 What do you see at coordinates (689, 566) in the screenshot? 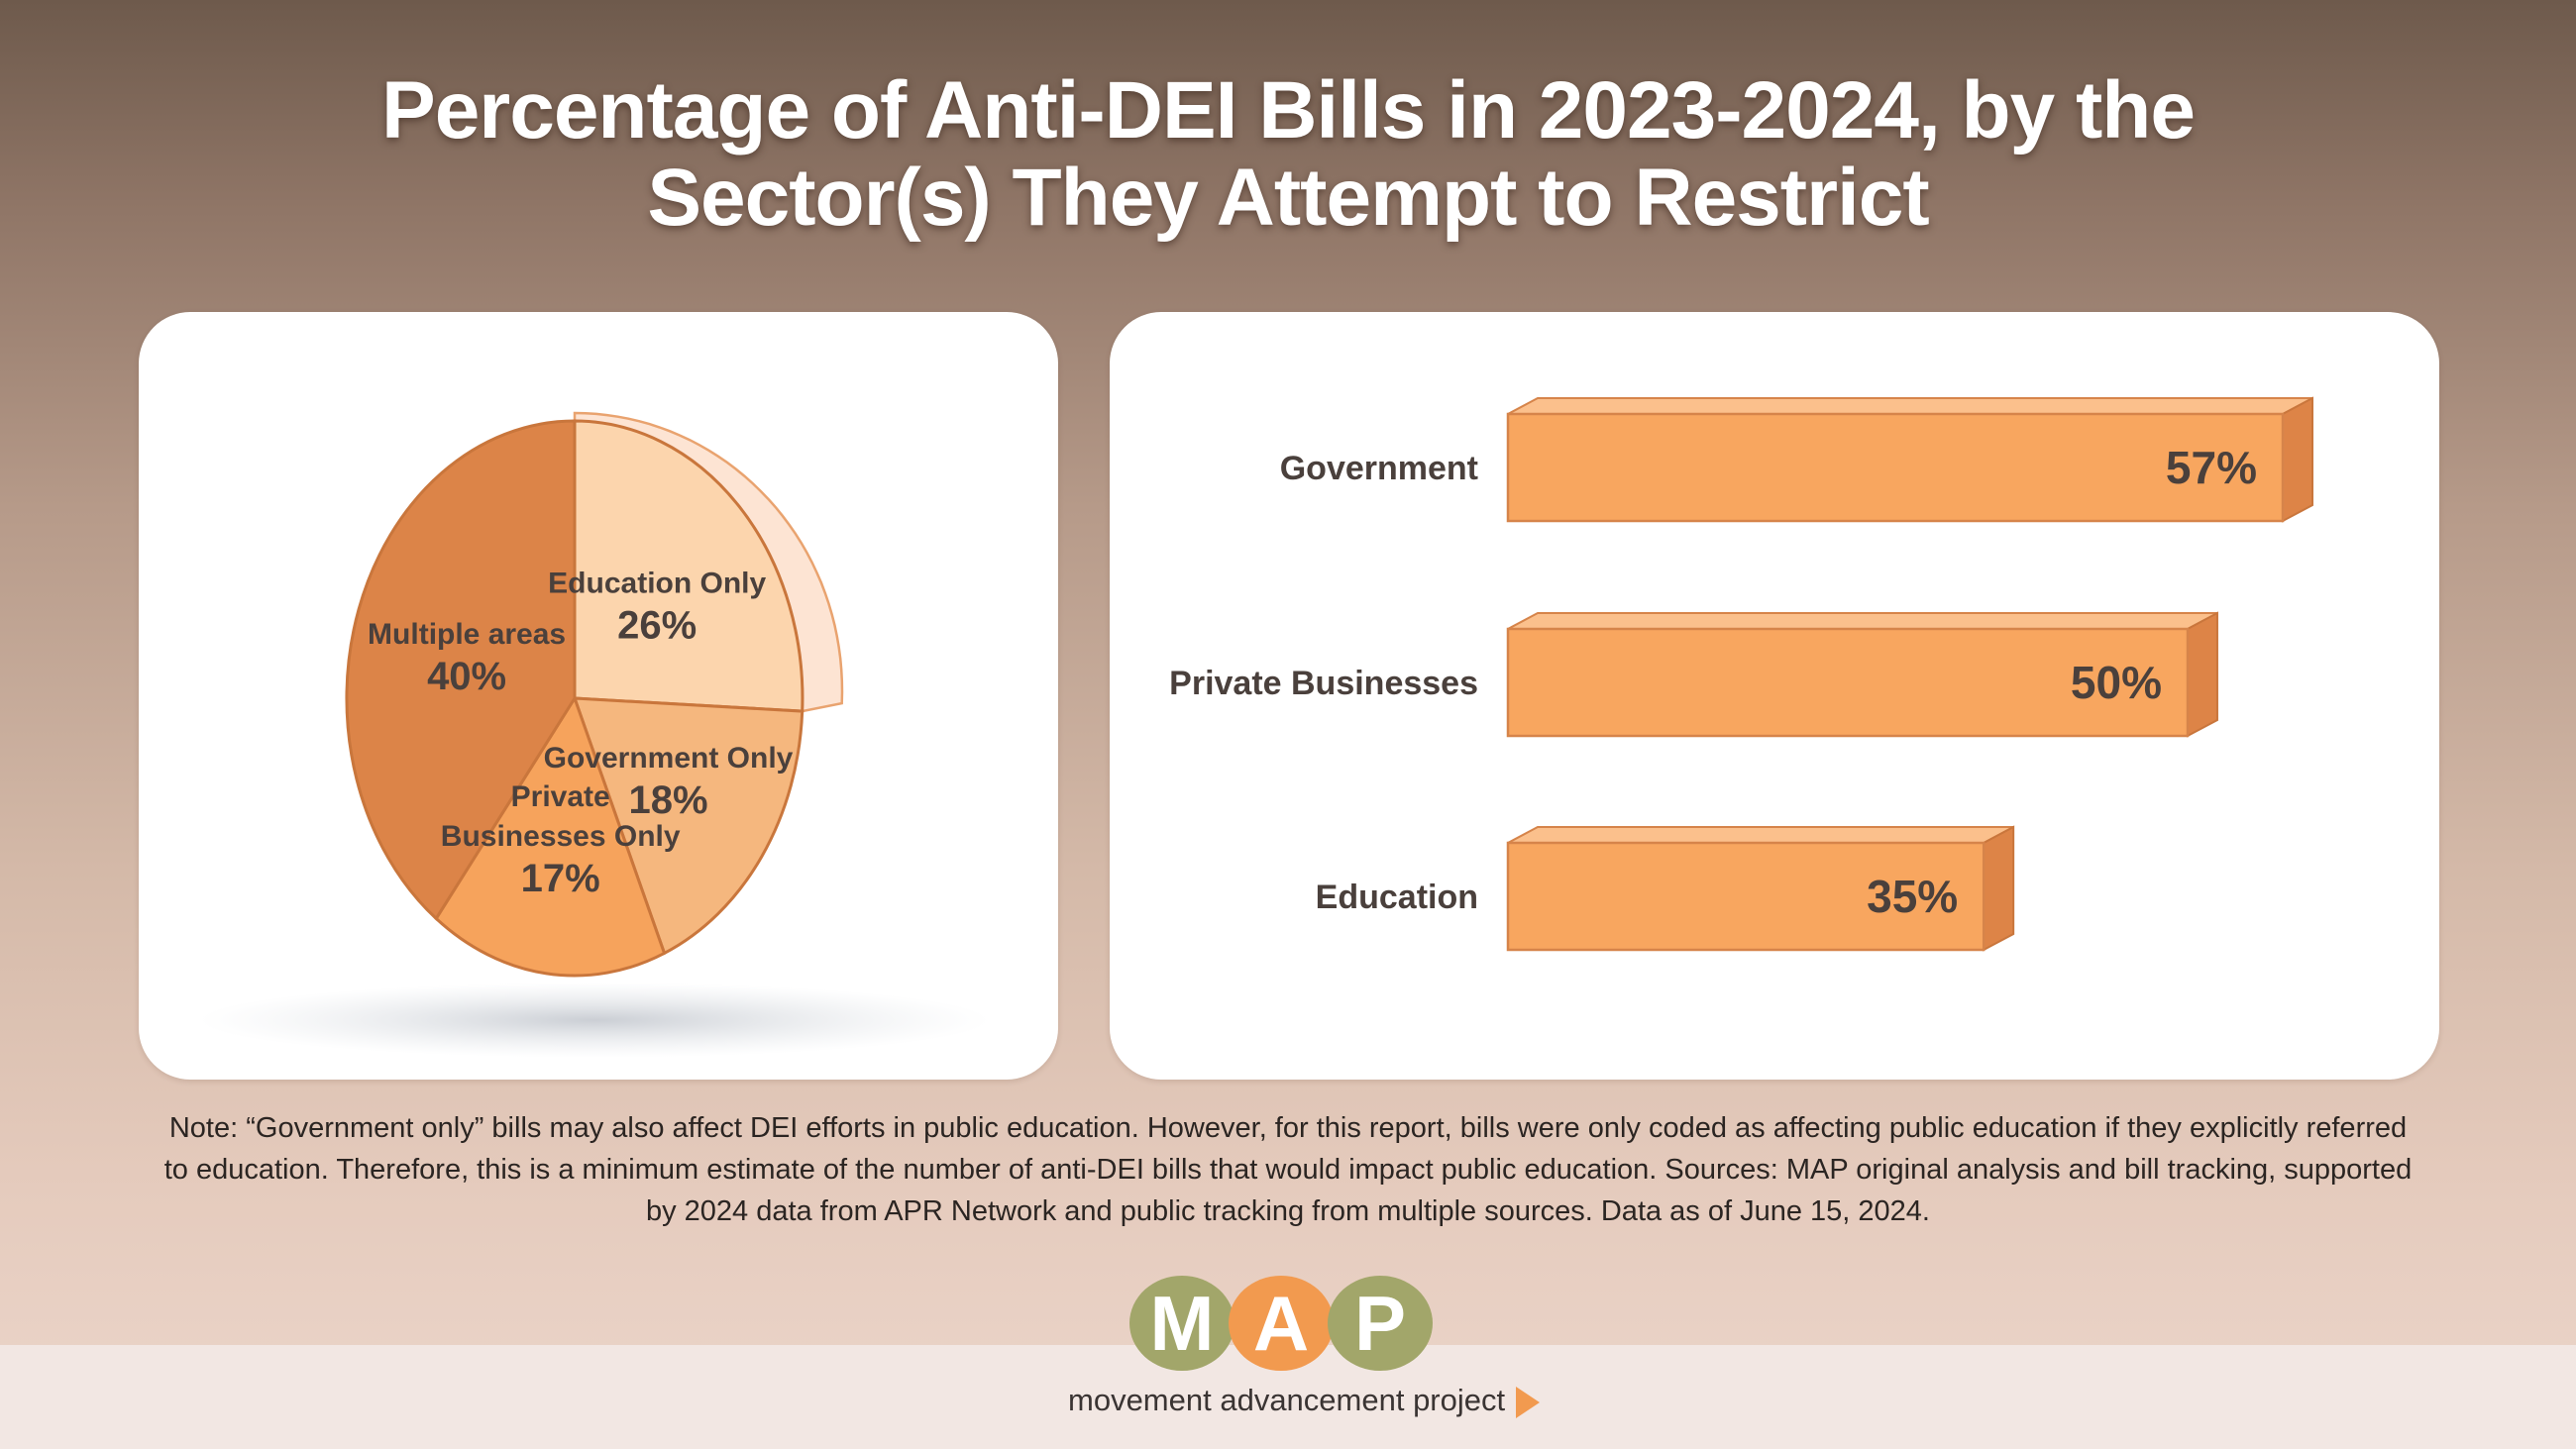
I see `pie-slice-education-only` at bounding box center [689, 566].